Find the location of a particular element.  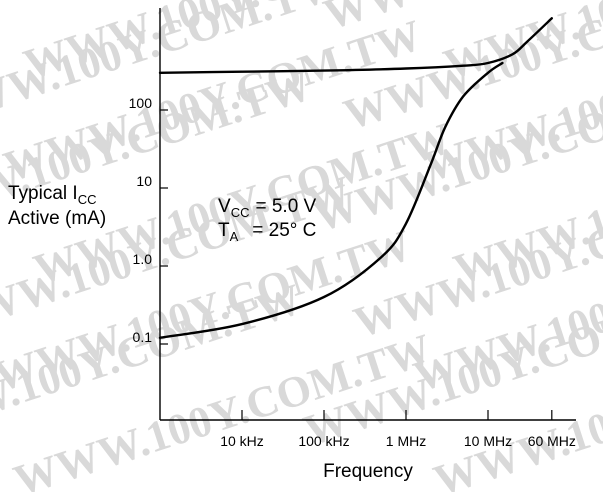

y-axis-label-line2: Active (mA) is located at coordinates (57, 218).